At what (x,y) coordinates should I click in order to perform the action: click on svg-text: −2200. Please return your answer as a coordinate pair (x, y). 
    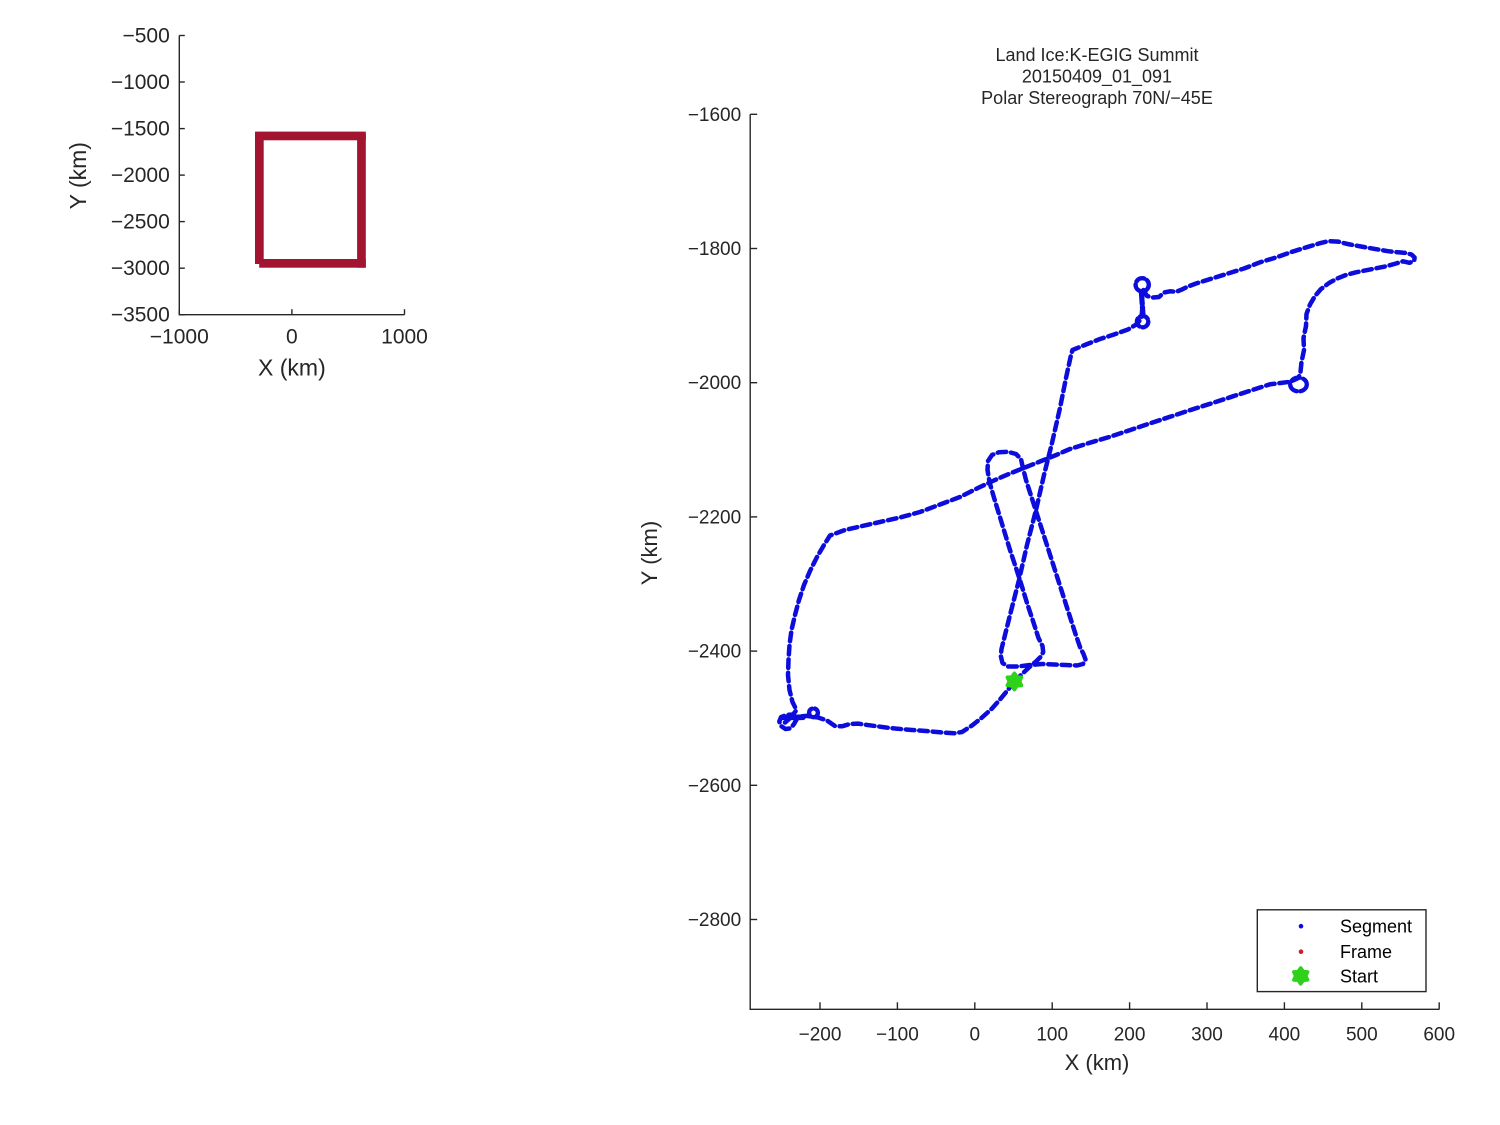
    Looking at the image, I should click on (714, 517).